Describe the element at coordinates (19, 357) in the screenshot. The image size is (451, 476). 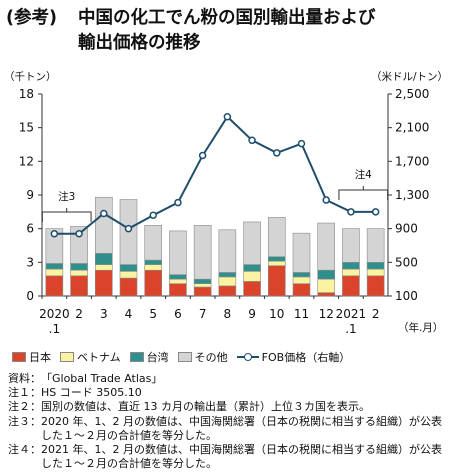
I see `legend-swatch-japan` at that location.